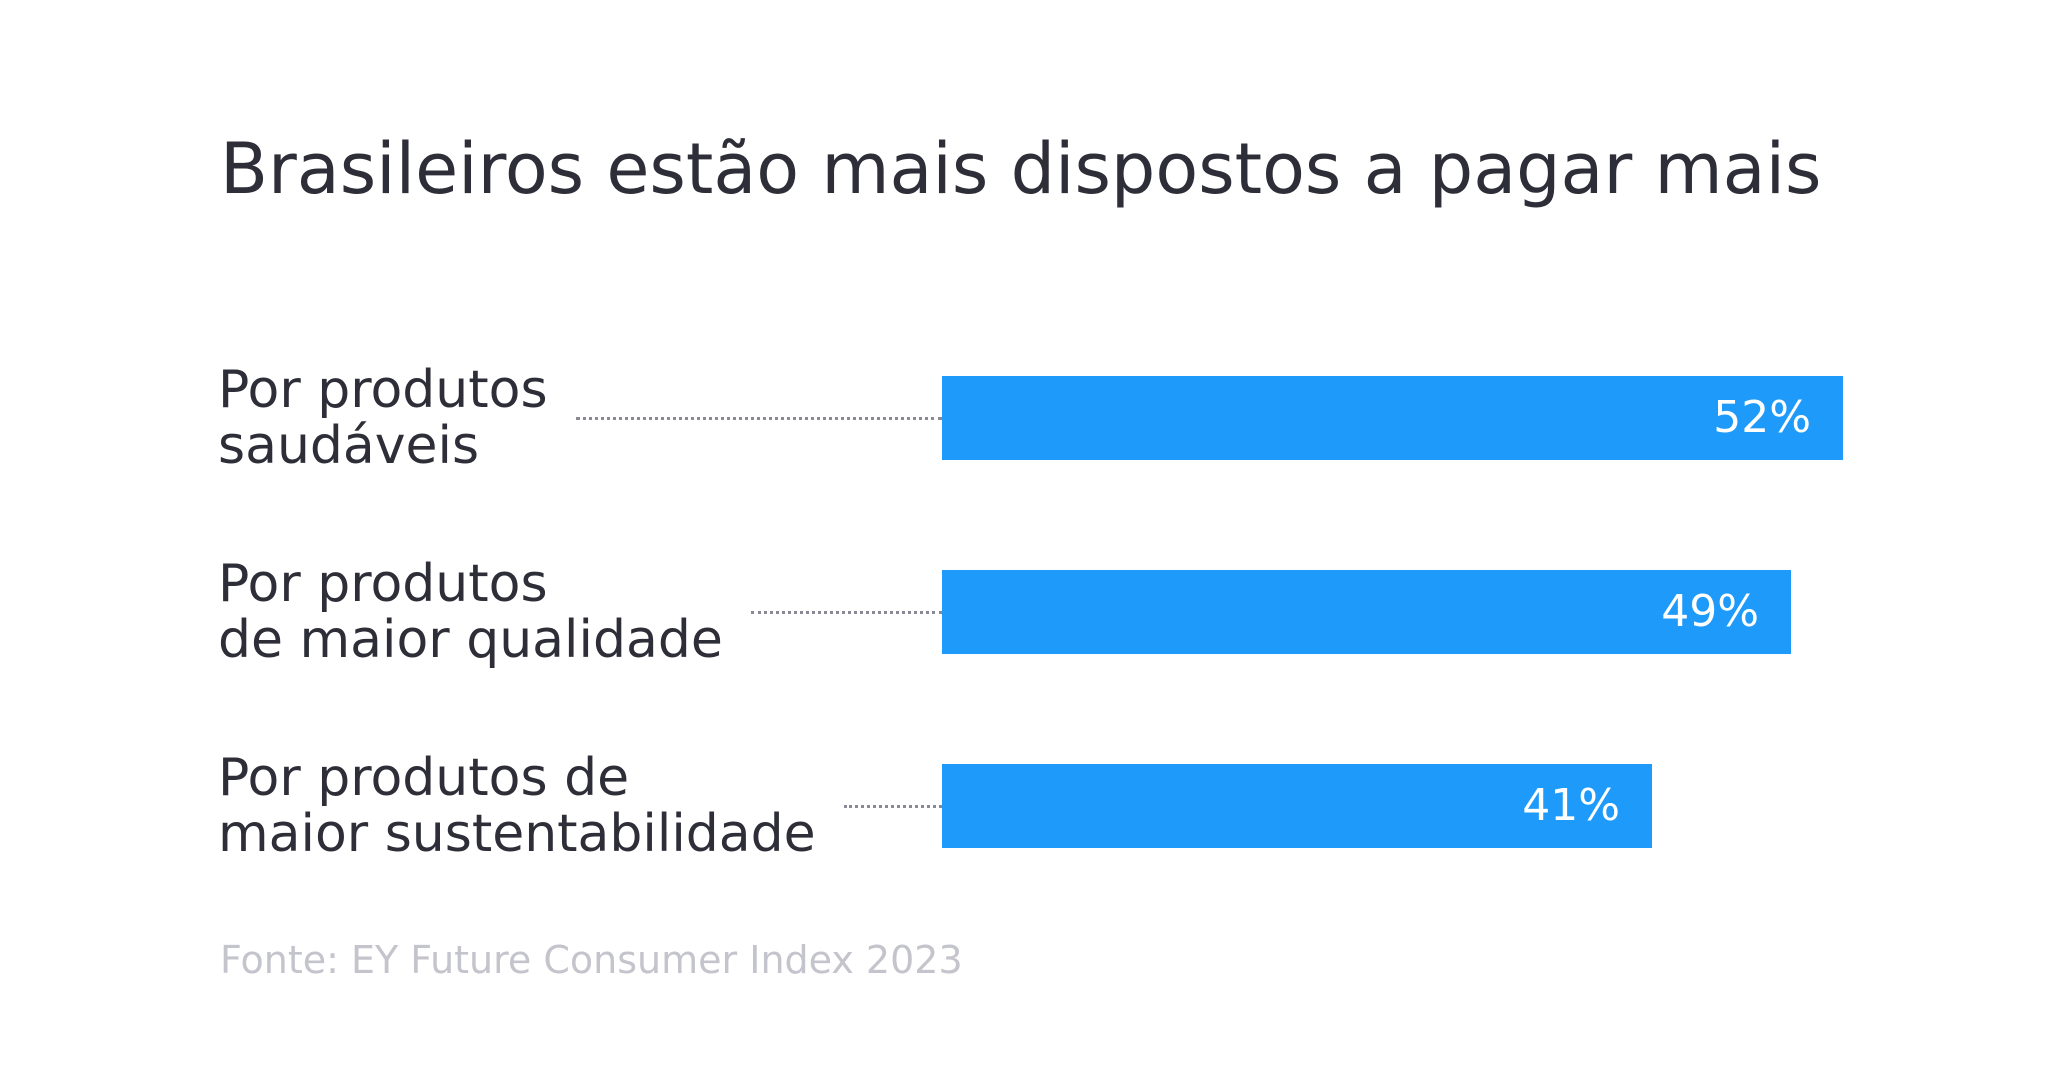 This screenshot has width=2048, height=1081. What do you see at coordinates (1571, 805) in the screenshot?
I see `bar-value-label: 41%` at bounding box center [1571, 805].